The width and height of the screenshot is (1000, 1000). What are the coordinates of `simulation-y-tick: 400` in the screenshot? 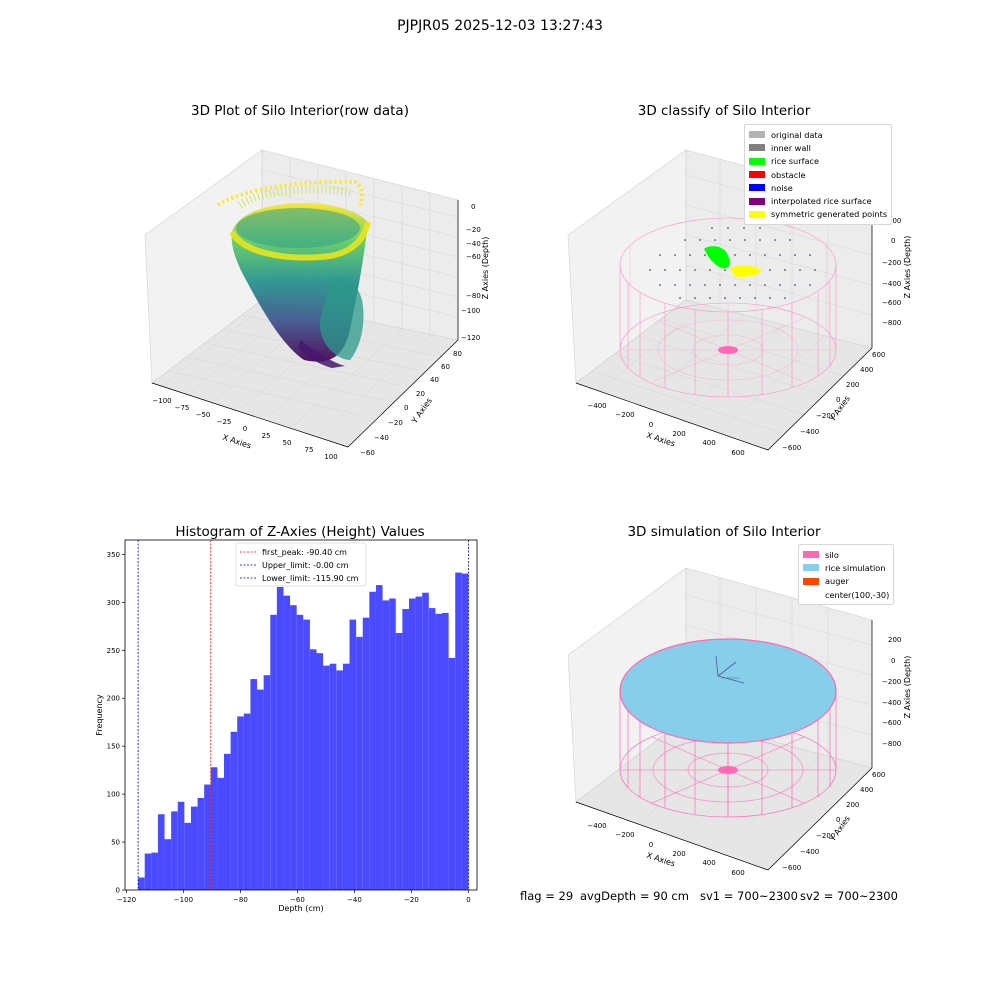 It's located at (866, 790).